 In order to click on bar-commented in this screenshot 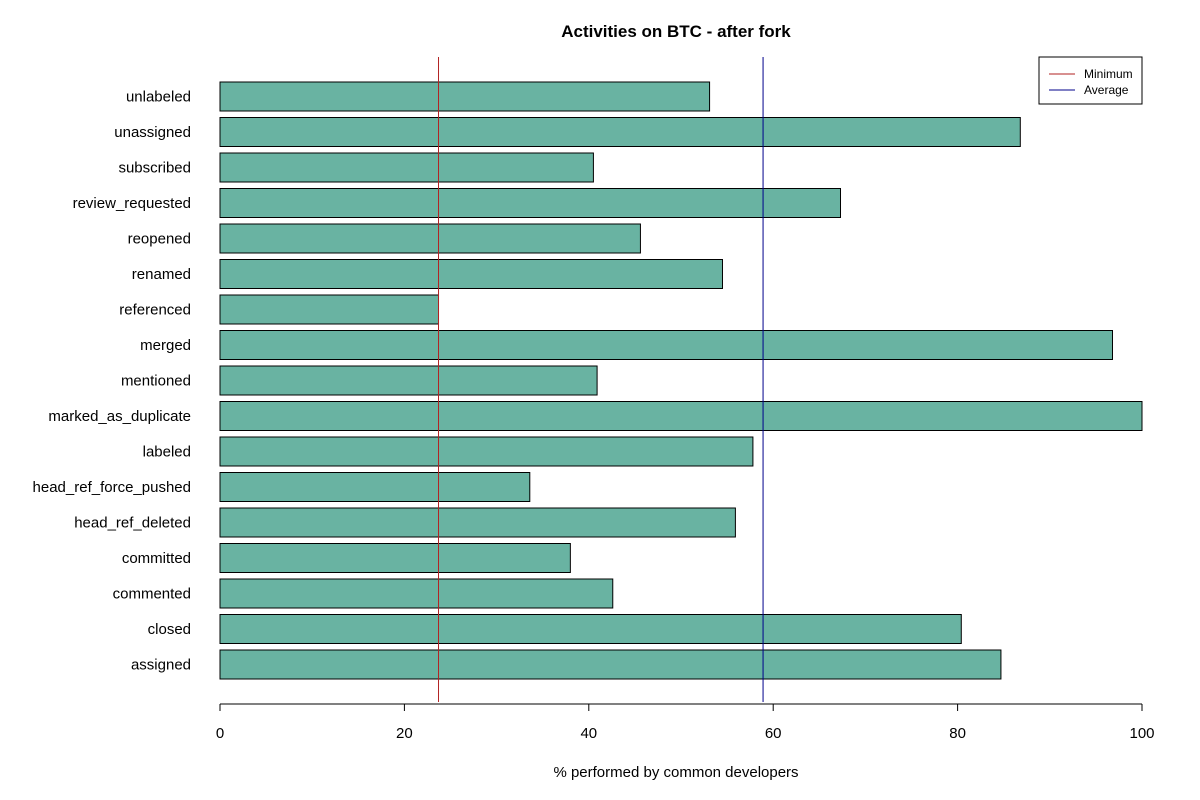, I will do `click(416, 593)`.